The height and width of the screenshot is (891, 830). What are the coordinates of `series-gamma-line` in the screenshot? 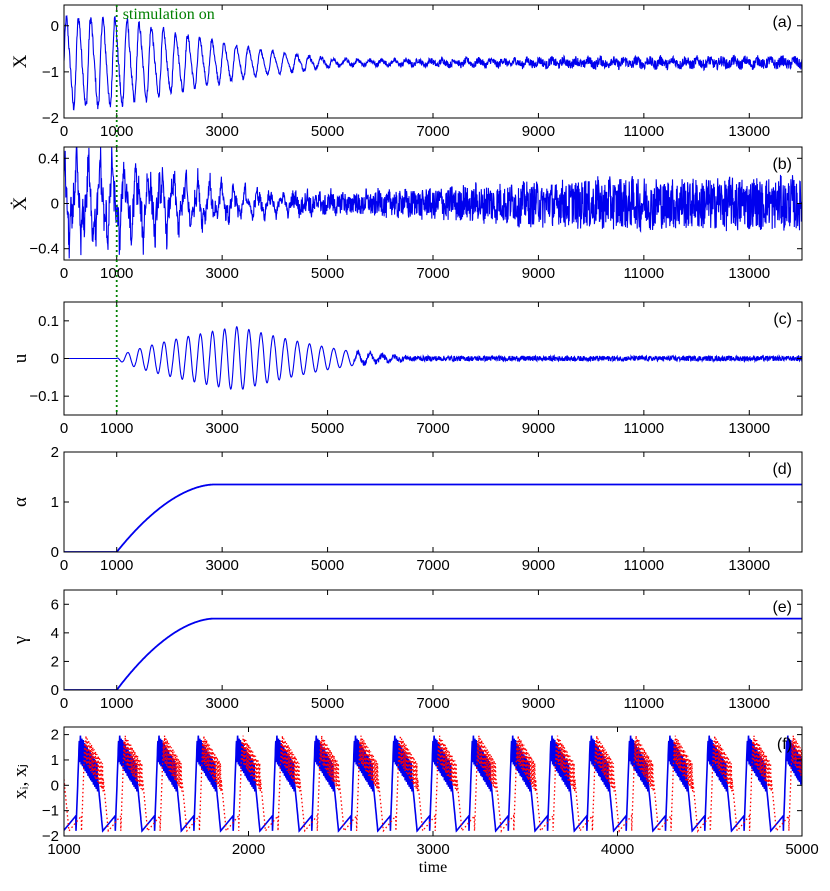 It's located at (433, 653).